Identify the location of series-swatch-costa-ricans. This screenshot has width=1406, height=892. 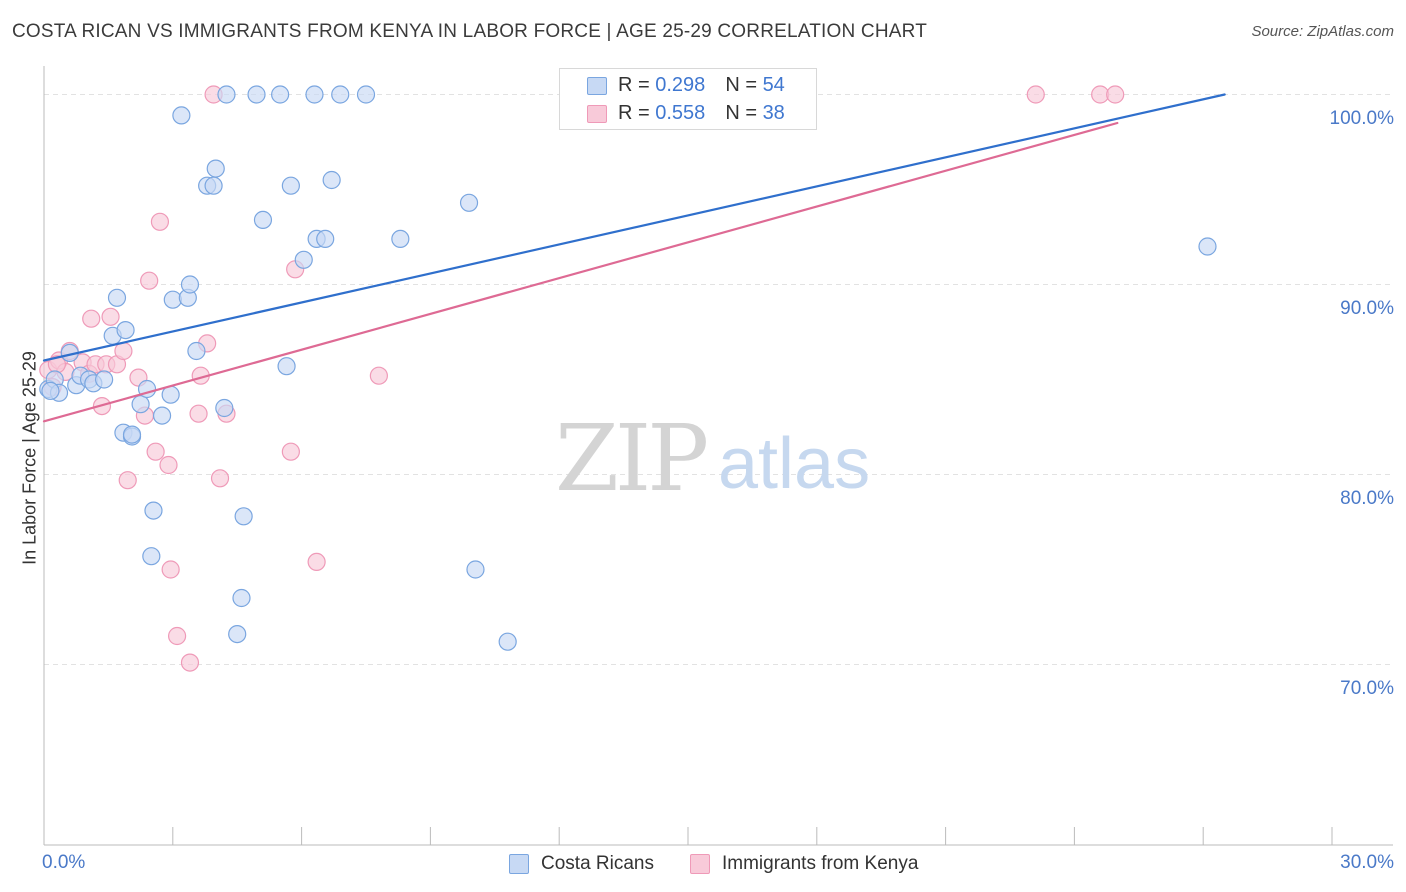
(519, 864).